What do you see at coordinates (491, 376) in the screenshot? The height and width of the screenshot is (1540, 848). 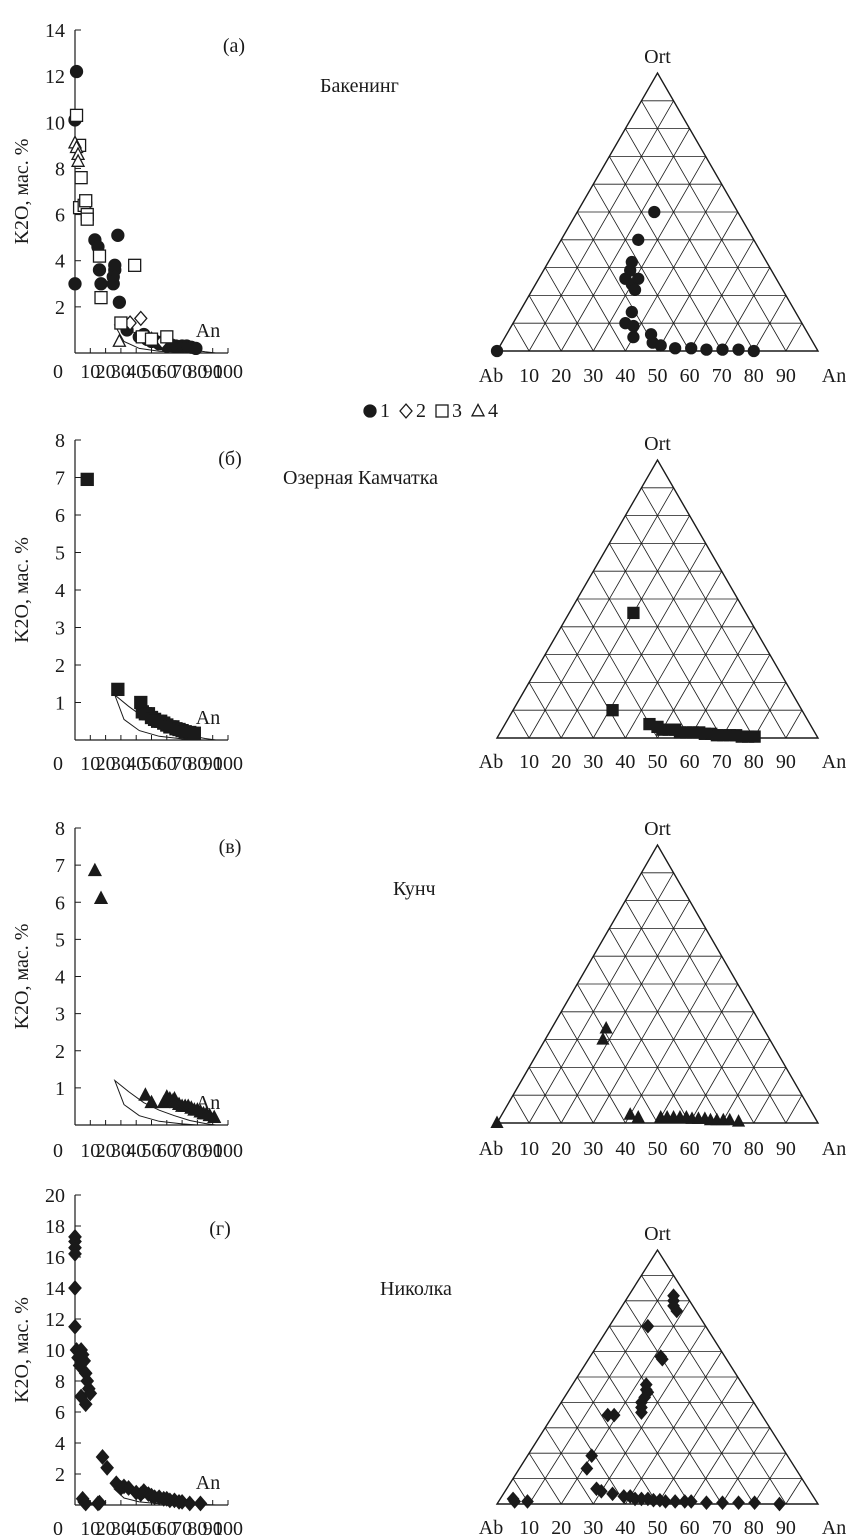 I see `ternary-left-label: Ab` at bounding box center [491, 376].